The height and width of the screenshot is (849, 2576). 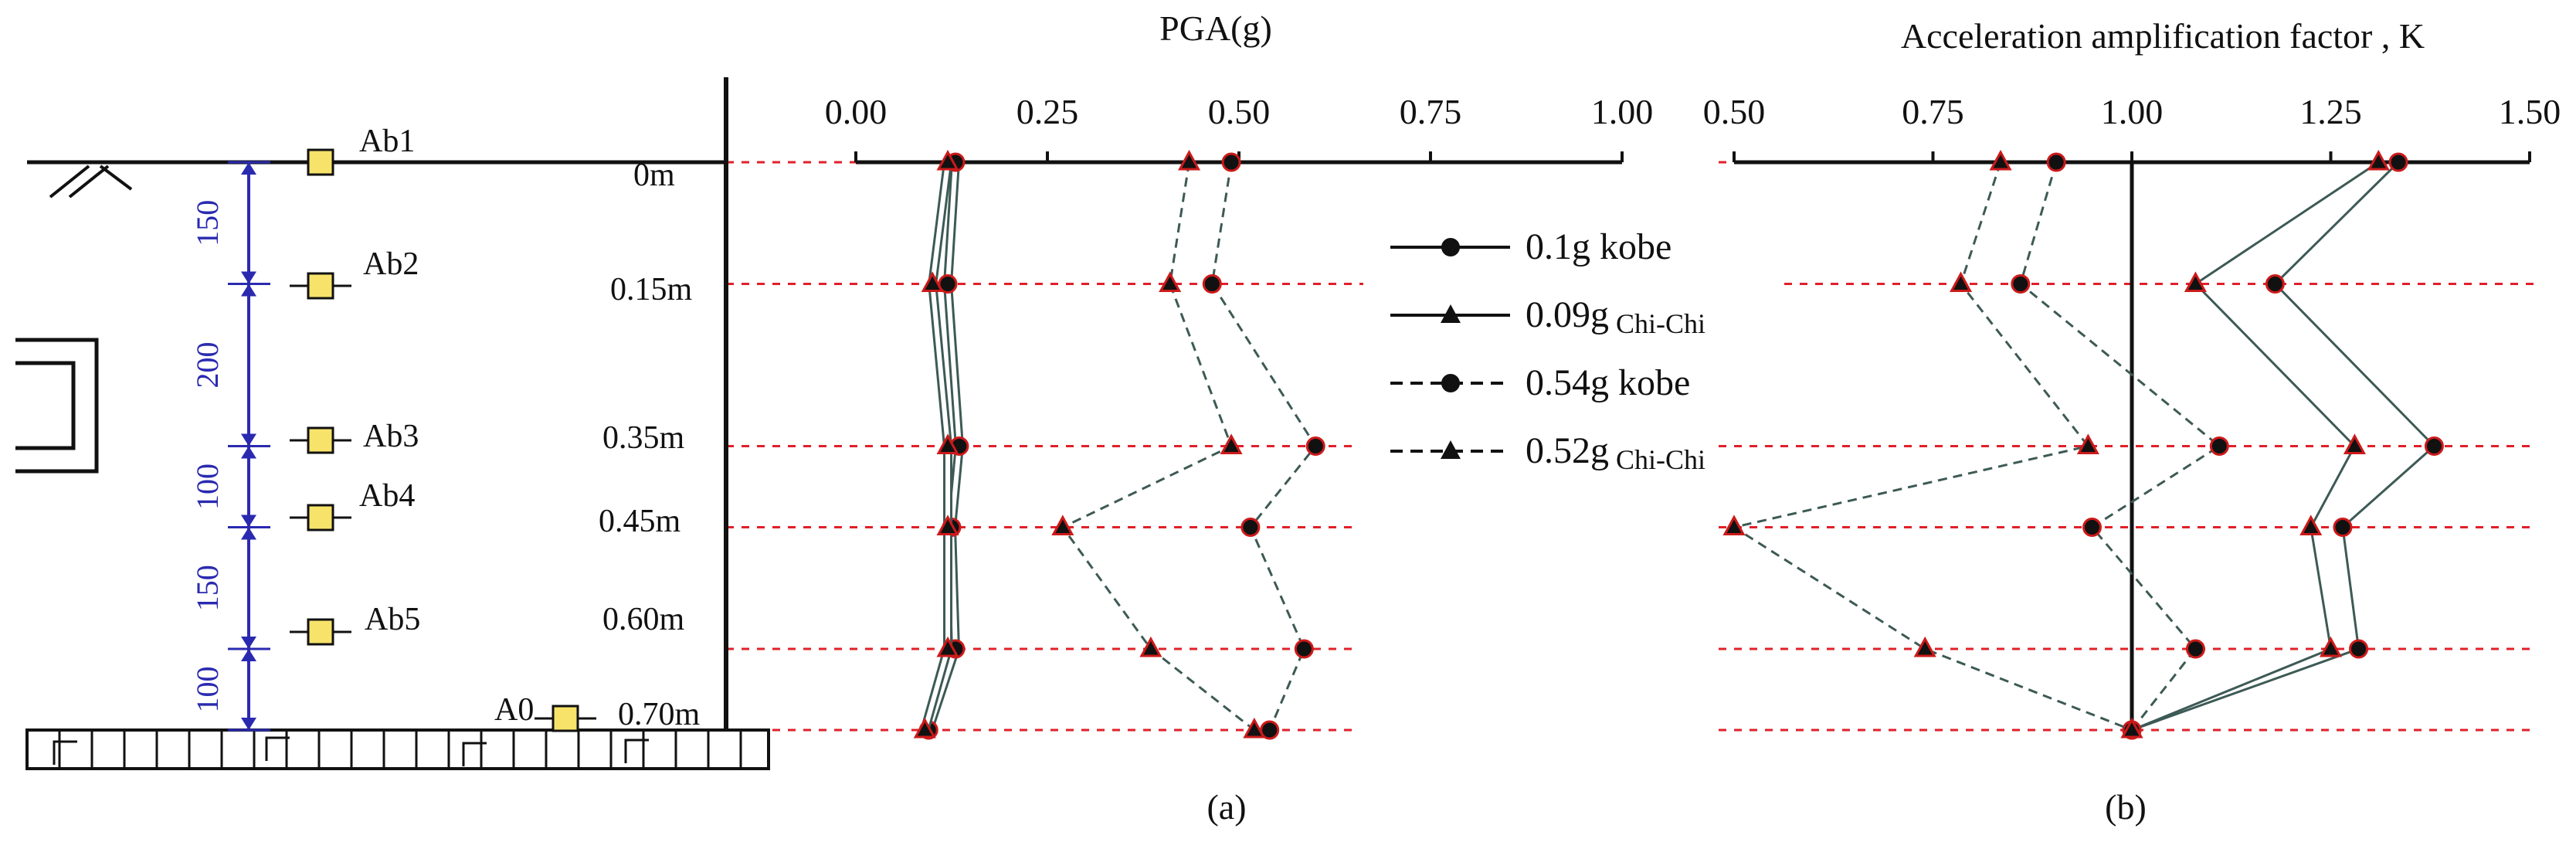 I want to click on panel-a-label: (a), so click(x=1226, y=807).